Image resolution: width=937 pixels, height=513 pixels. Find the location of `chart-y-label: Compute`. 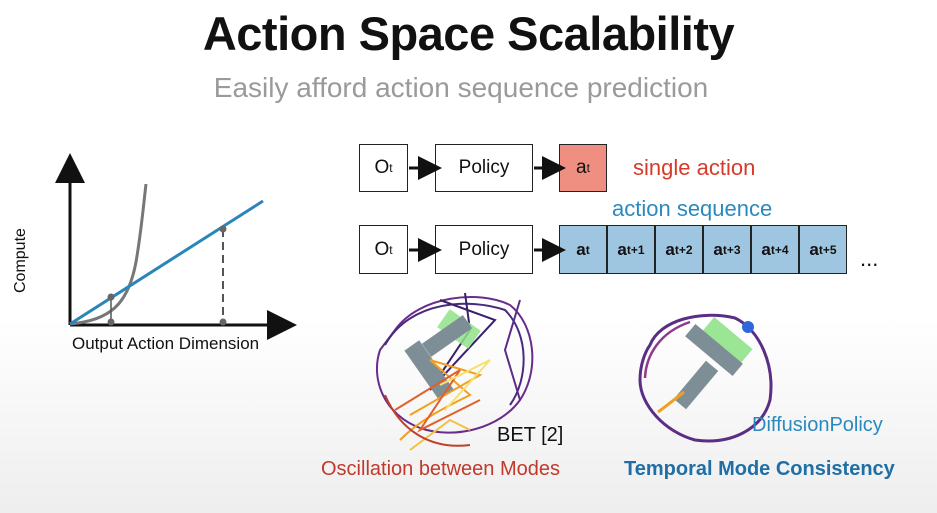

chart-y-label: Compute is located at coordinates (20, 260).